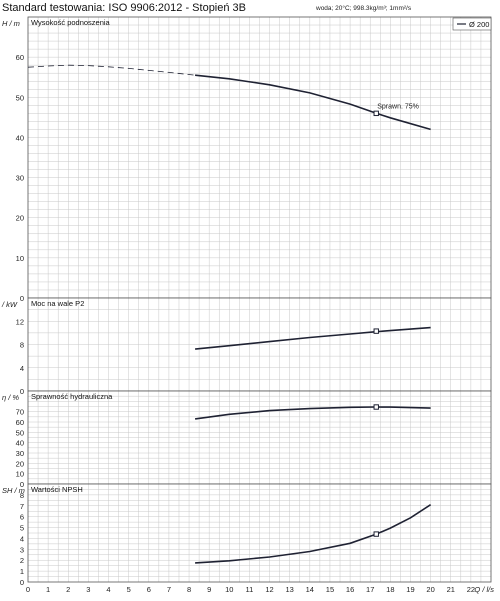  I want to click on panel-2-ylabel: / kW, so click(9, 304).